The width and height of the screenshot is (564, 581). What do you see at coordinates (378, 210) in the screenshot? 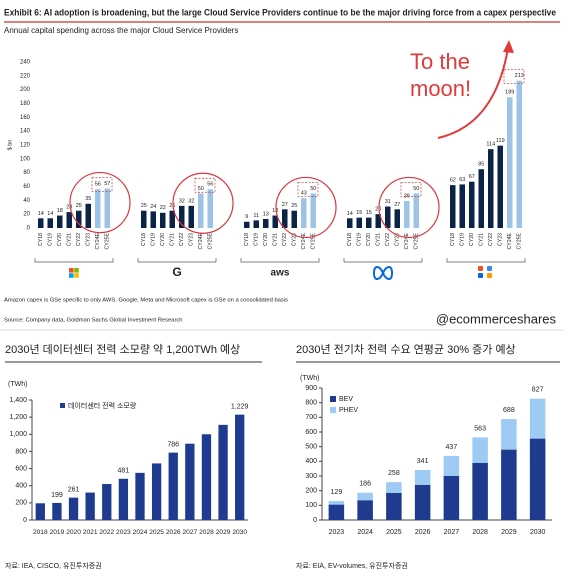
I see `value-label: 20` at bounding box center [378, 210].